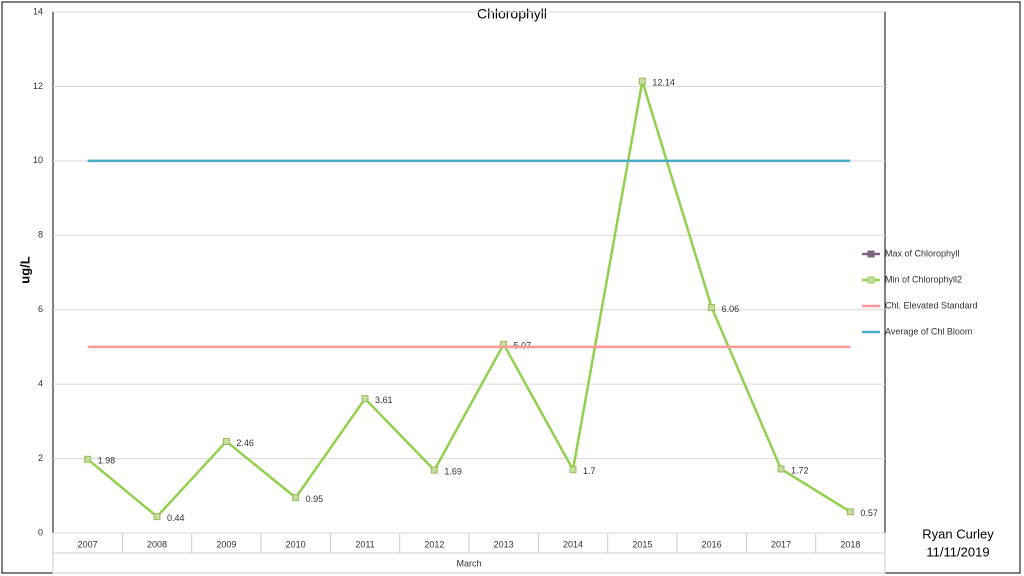 The image size is (1024, 576). What do you see at coordinates (38, 11) in the screenshot?
I see `y-tick-label: 14` at bounding box center [38, 11].